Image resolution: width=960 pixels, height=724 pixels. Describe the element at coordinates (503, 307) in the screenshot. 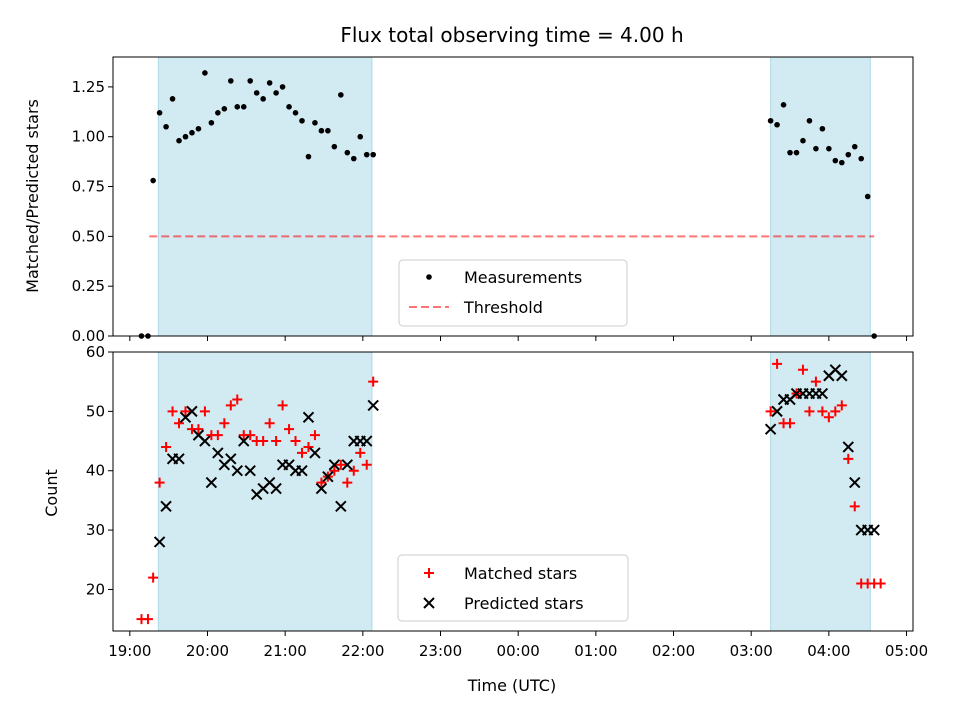

I see `legend-label: Threshold` at that location.